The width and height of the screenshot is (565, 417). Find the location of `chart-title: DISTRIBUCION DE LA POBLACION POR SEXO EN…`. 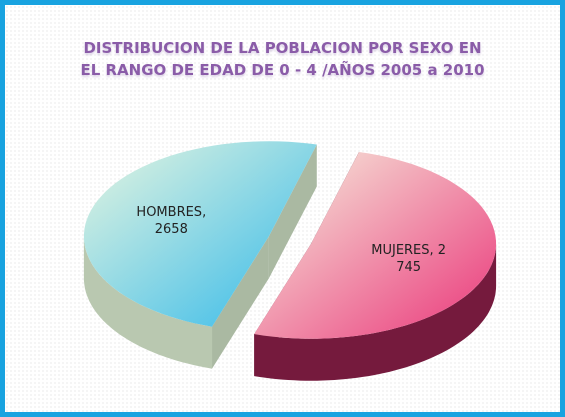

chart-title: DISTRIBUCION DE LA POBLACION POR SEXO EN… is located at coordinates (282, 59).